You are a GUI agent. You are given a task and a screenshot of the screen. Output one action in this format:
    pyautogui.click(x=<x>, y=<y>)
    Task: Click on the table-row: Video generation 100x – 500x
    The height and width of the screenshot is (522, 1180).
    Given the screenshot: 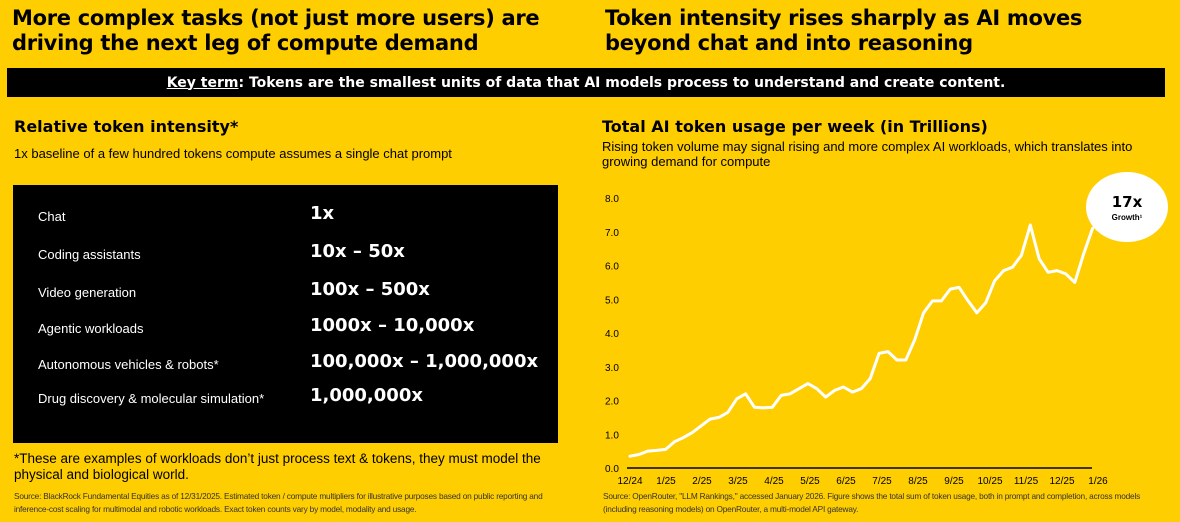 What is the action you would take?
    pyautogui.click(x=285, y=294)
    